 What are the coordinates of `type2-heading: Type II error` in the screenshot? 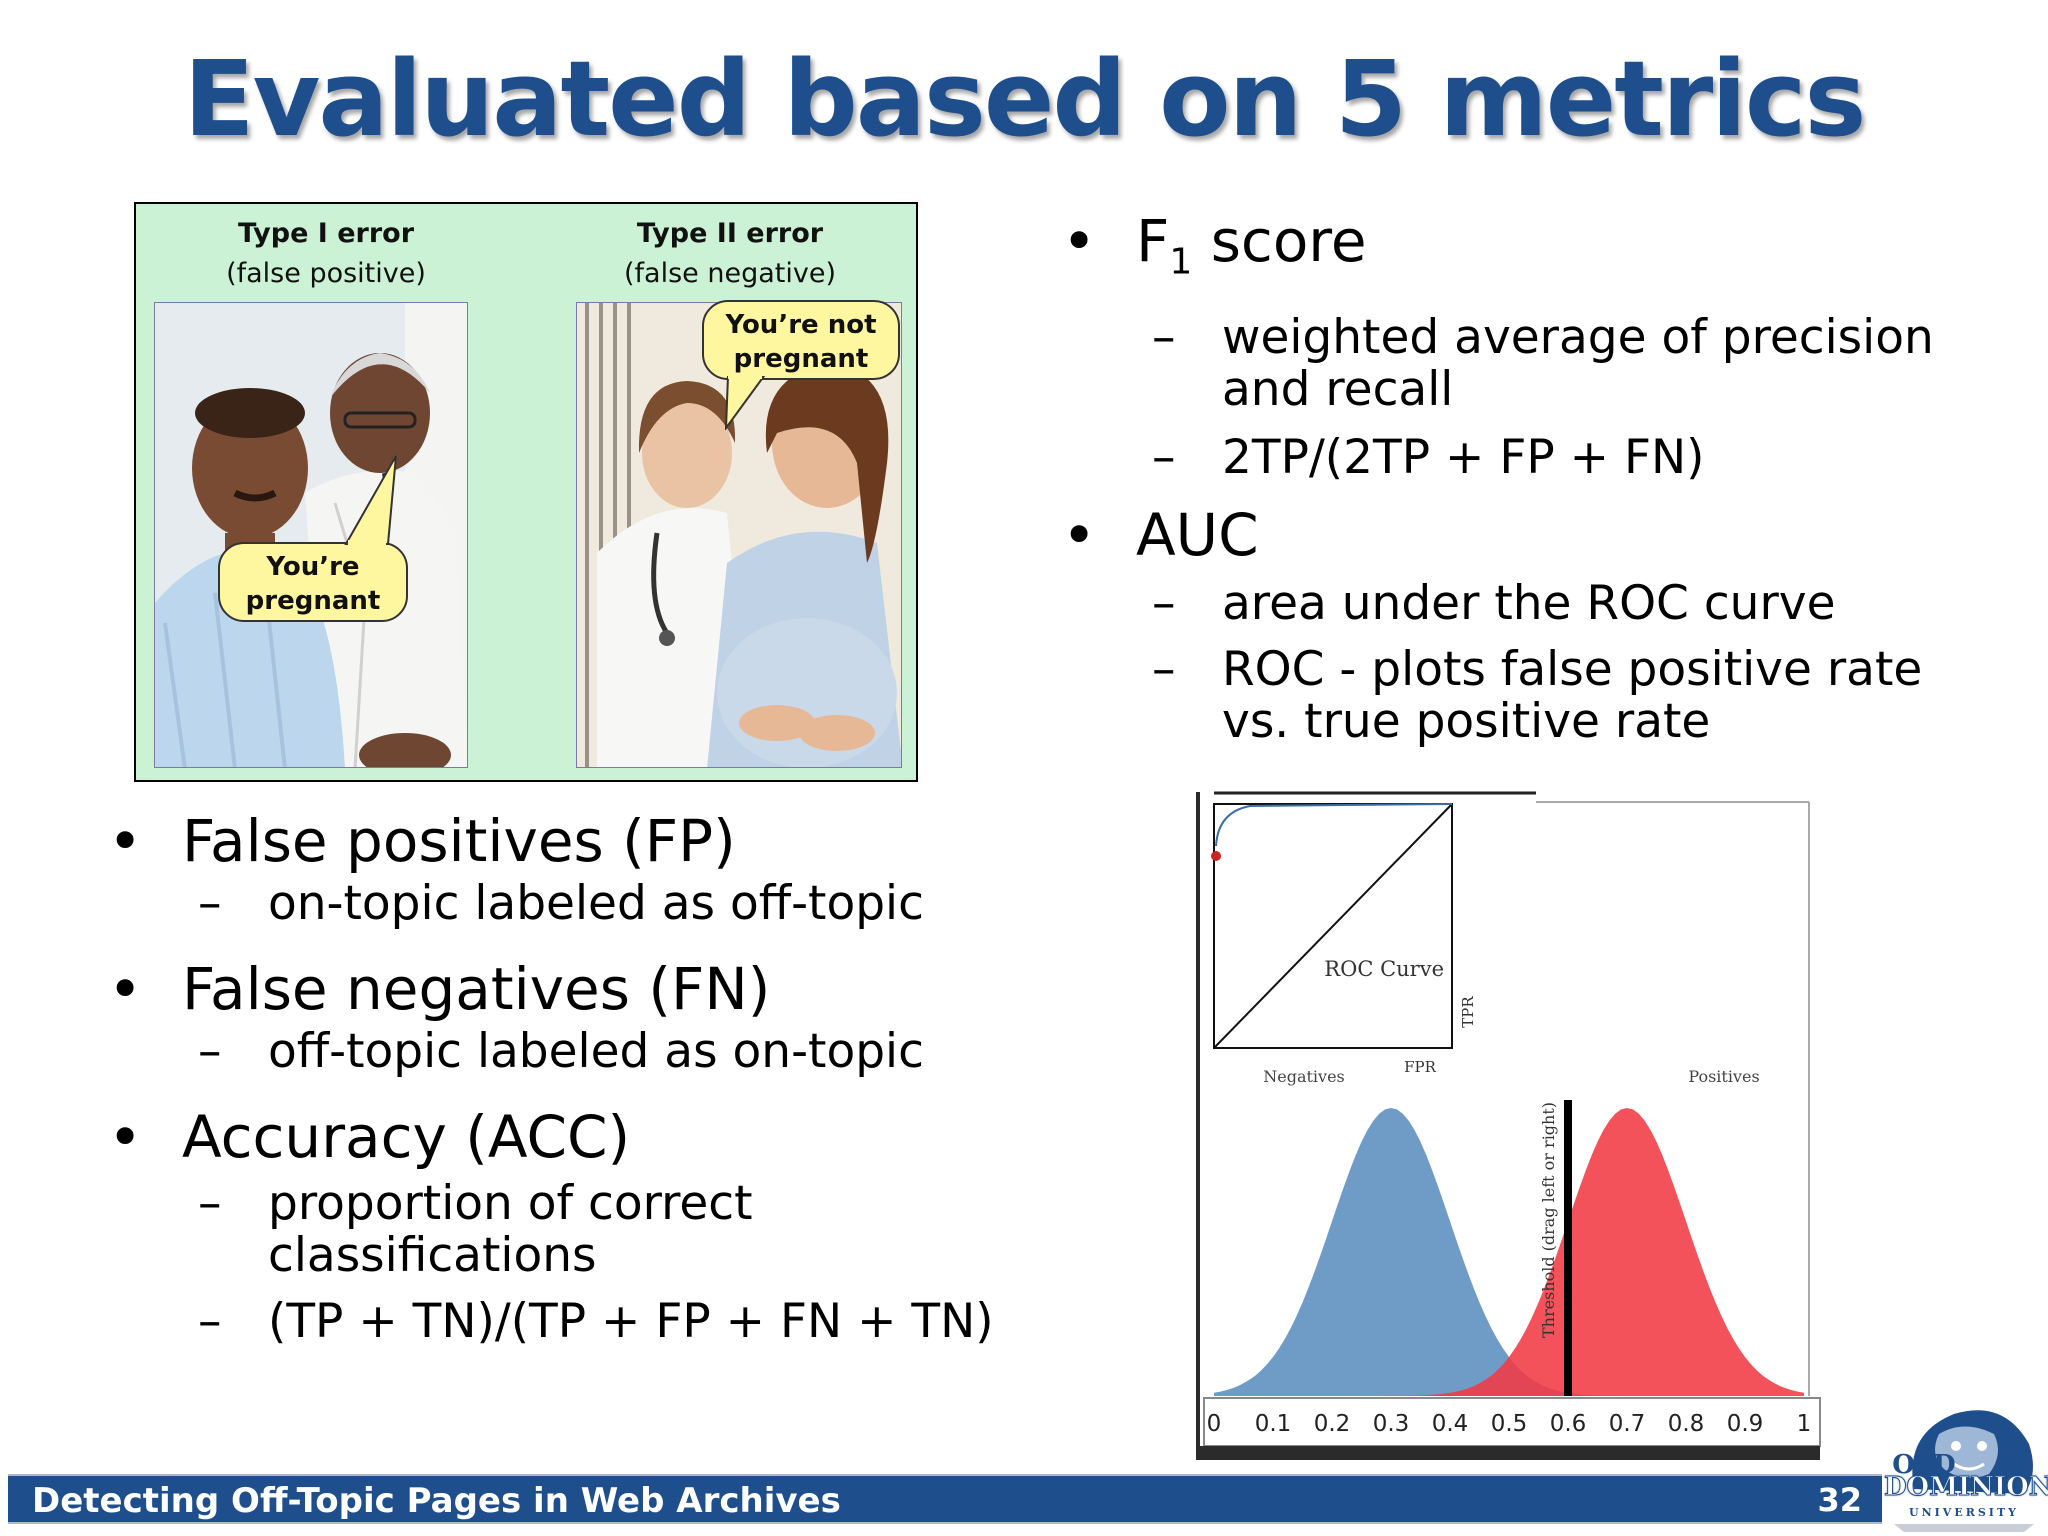 It's located at (730, 233).